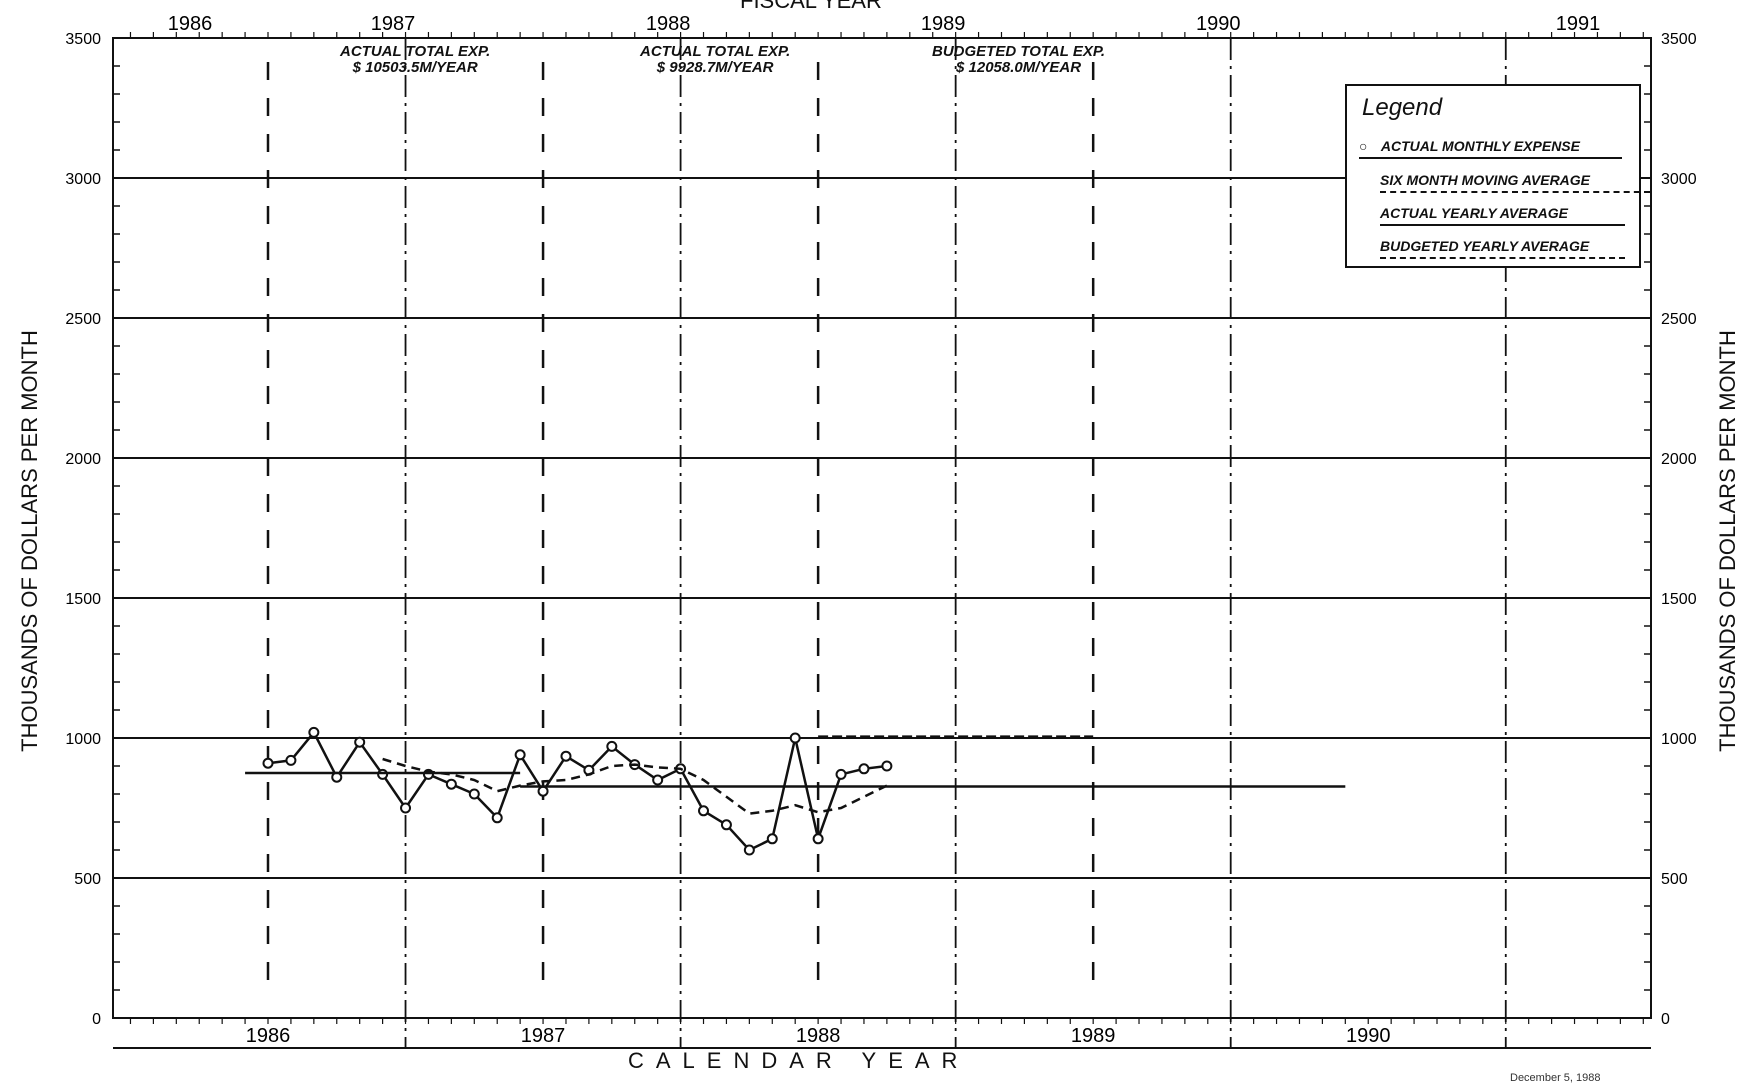 The width and height of the screenshot is (1755, 1084). Describe the element at coordinates (715, 67) in the screenshot. I see `annotation-1988-line2: $ 9928.7M/YEAR` at that location.